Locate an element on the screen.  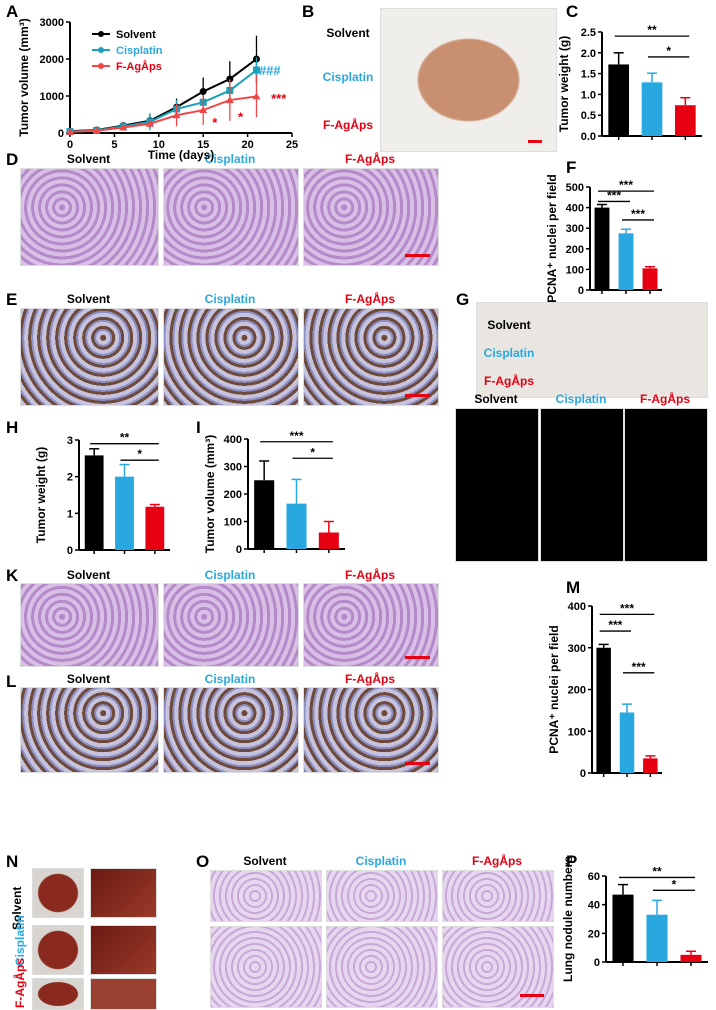
label-g-fagaps: F-AgÅps is located at coordinates (509, 381).